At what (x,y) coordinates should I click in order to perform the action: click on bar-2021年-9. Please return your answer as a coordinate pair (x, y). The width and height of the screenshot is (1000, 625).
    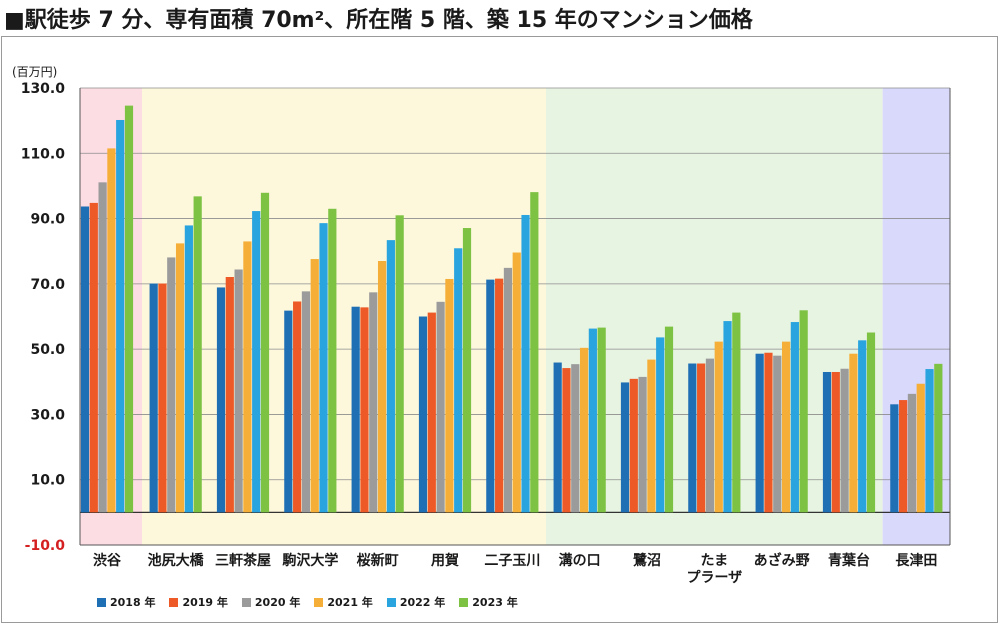
    Looking at the image, I should click on (718, 427).